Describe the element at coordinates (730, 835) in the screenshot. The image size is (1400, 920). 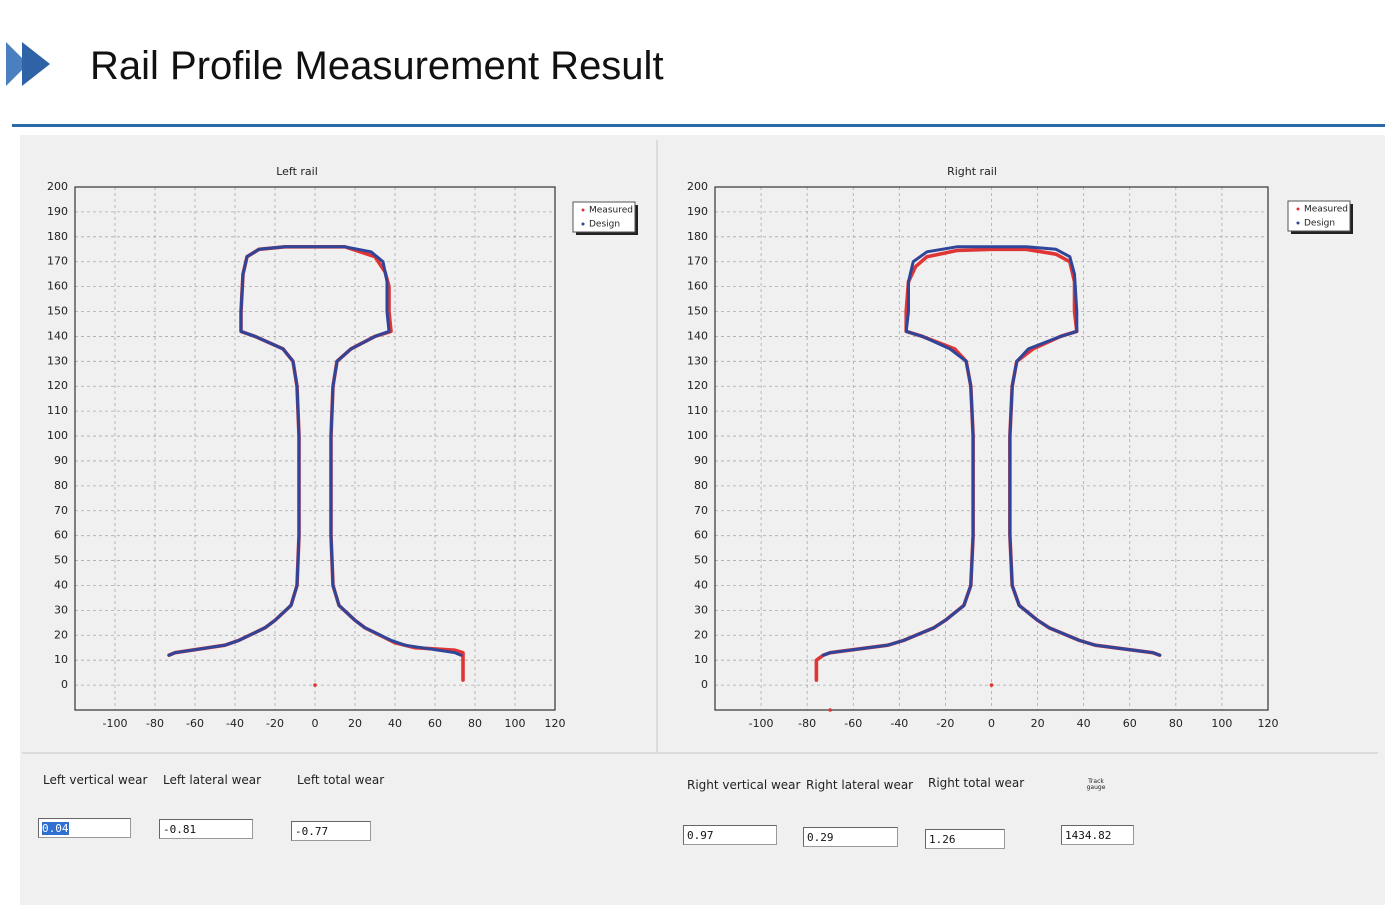
I see `field-input: 0.97` at that location.